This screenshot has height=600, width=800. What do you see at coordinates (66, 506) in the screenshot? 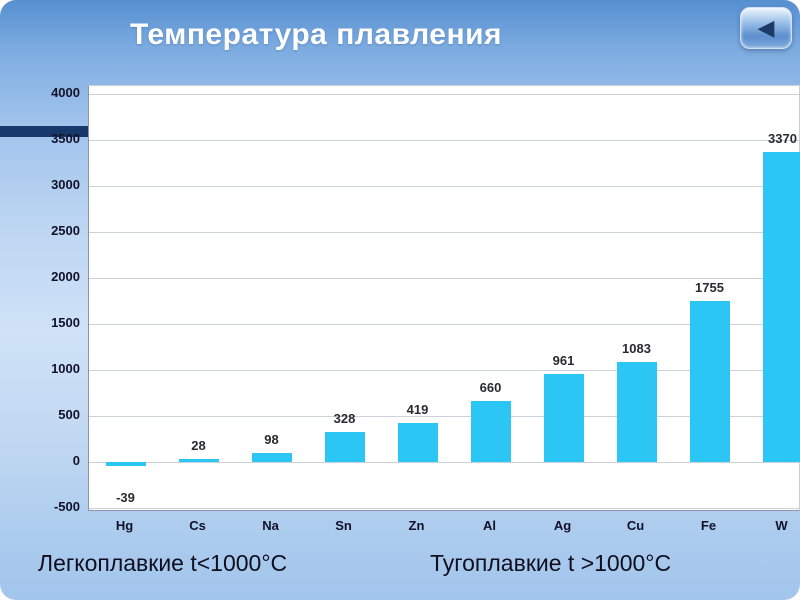
I see `y-axis-tick-label: -500` at bounding box center [66, 506].